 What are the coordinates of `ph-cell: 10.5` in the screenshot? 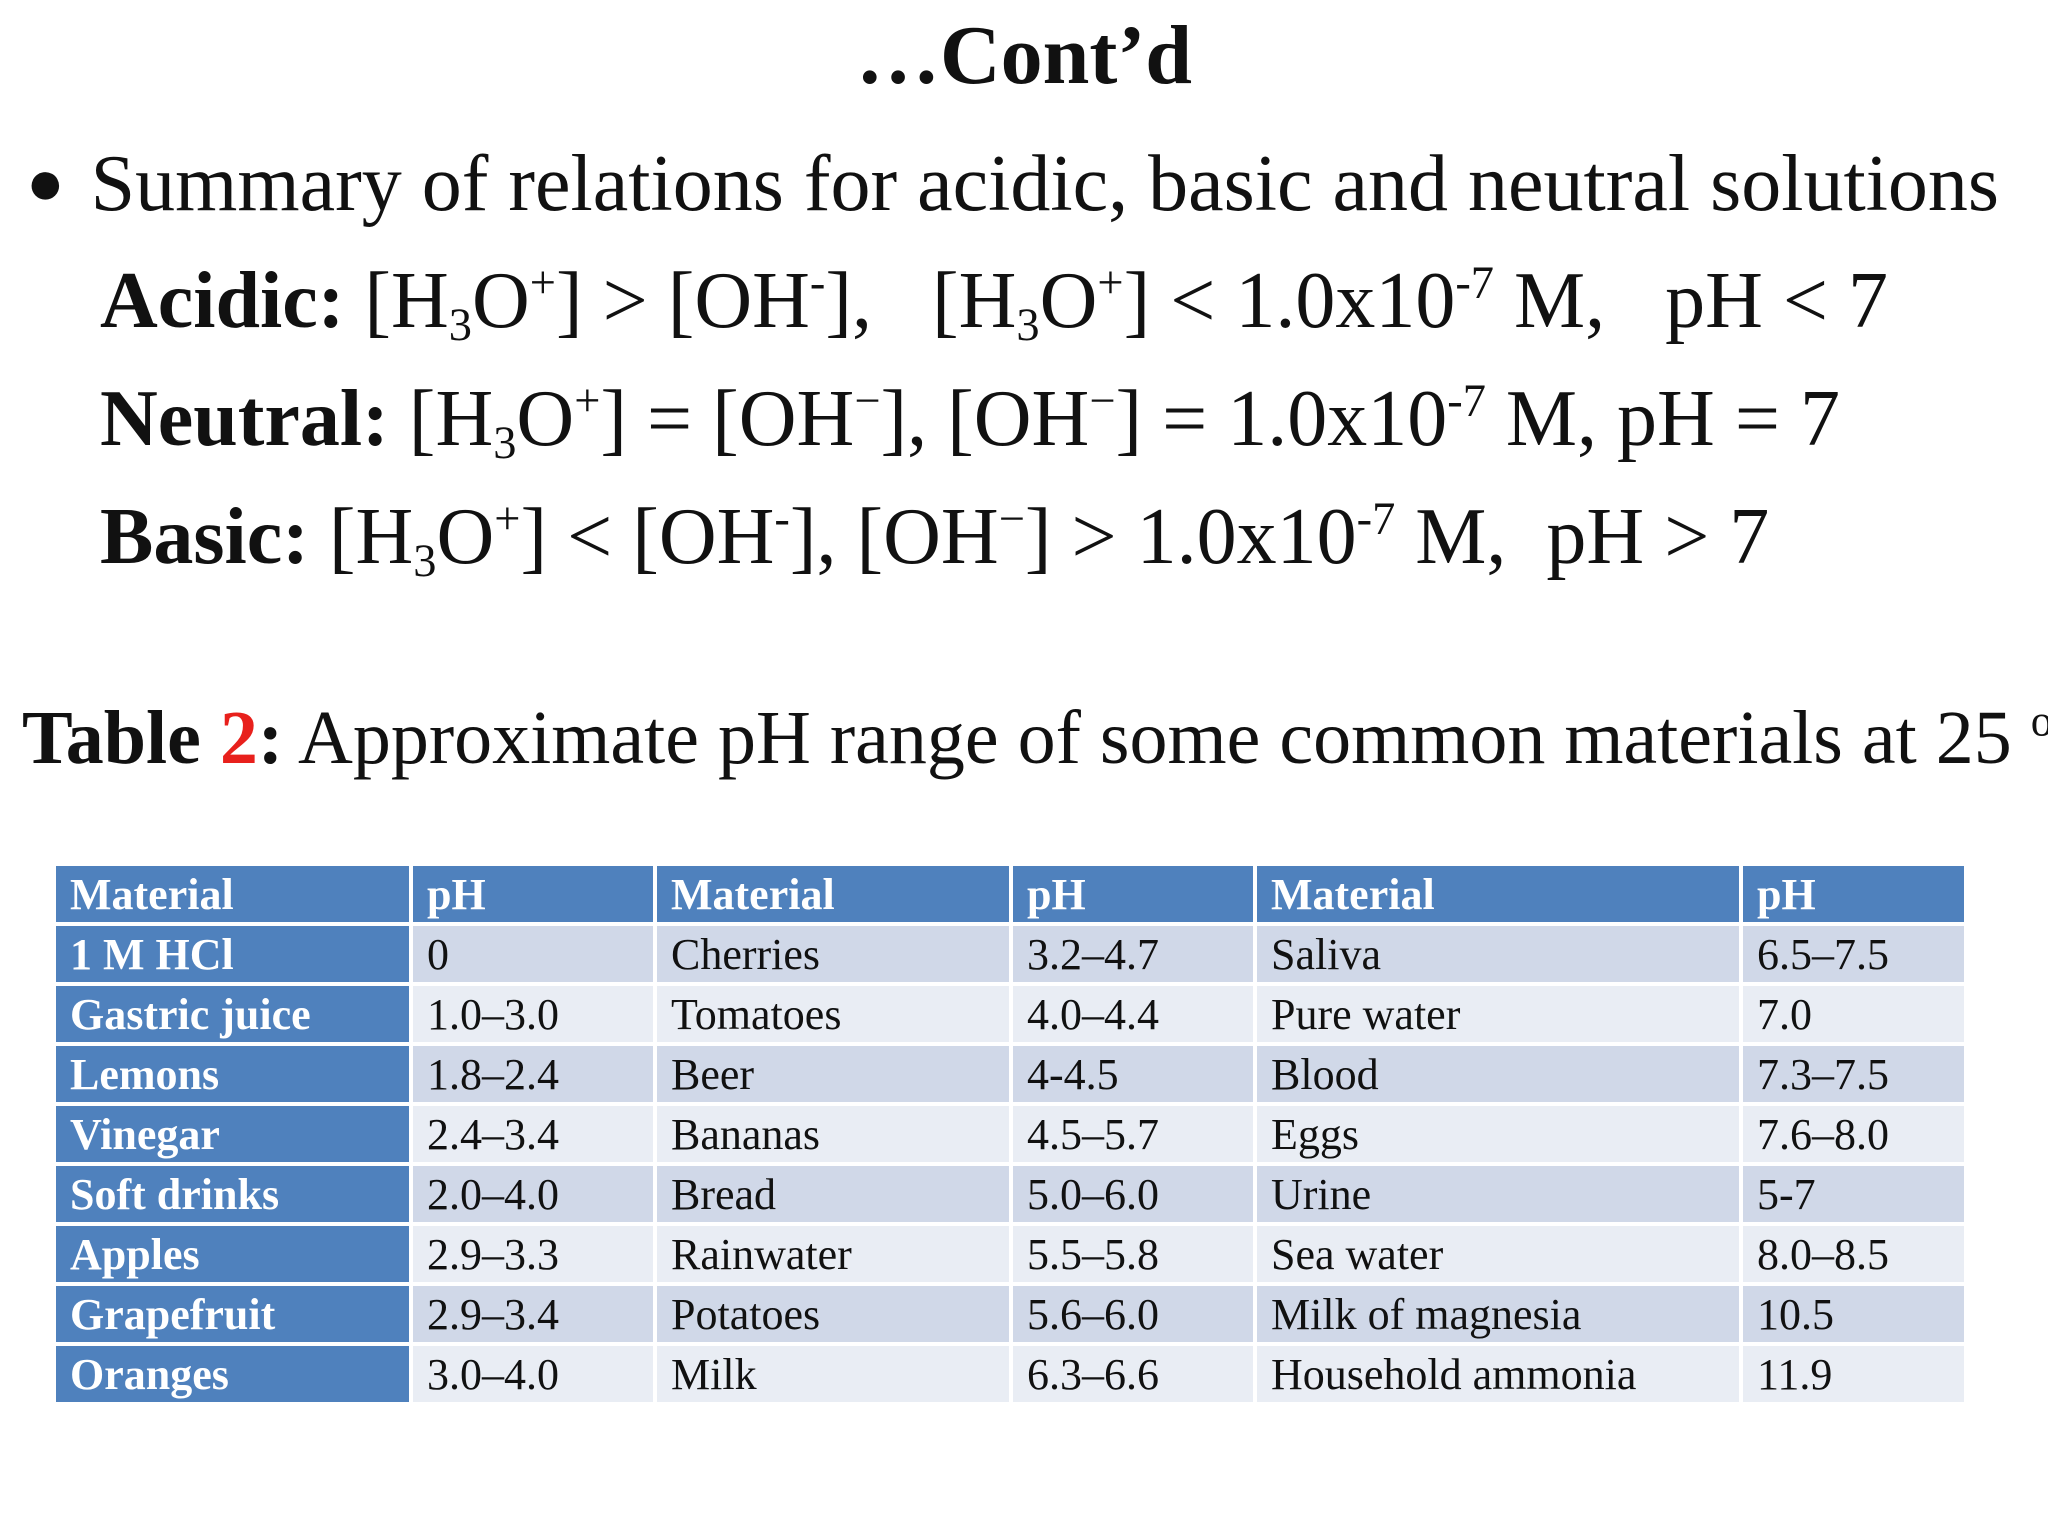 It's located at (1853, 1314).